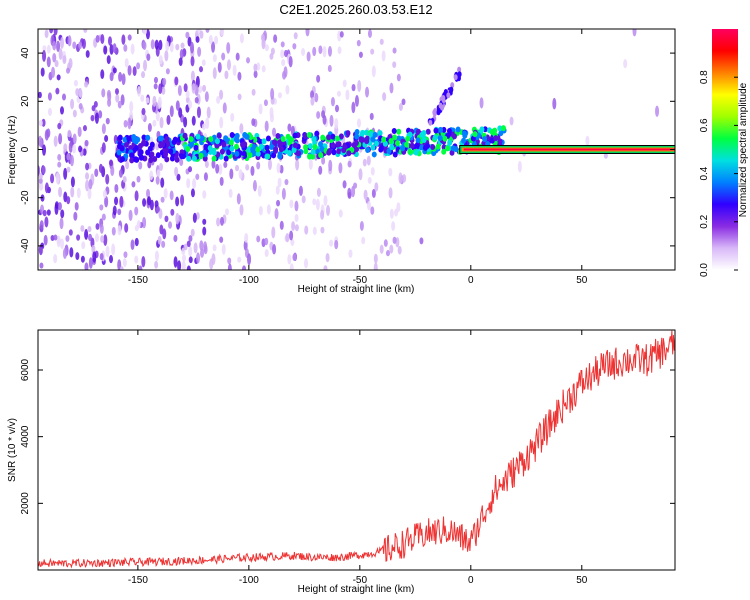 The width and height of the screenshot is (750, 600). Describe the element at coordinates (138, 280) in the screenshot. I see `spectrogram-x-tick-label: -150` at that location.